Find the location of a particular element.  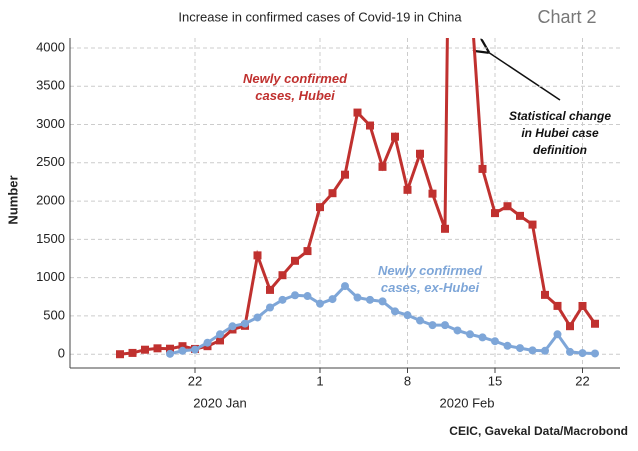

series-label: Newly confirmed cases, ex-Hubei is located at coordinates (430, 279).